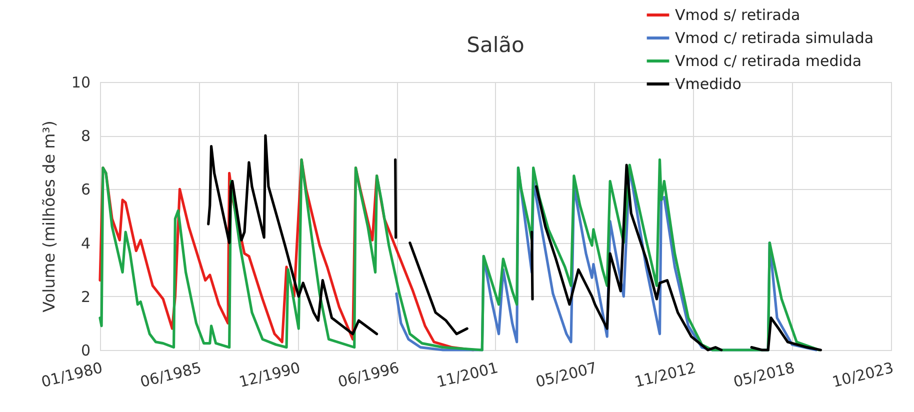  Describe the element at coordinates (80, 83) in the screenshot. I see `y-tick-label: 10` at that location.